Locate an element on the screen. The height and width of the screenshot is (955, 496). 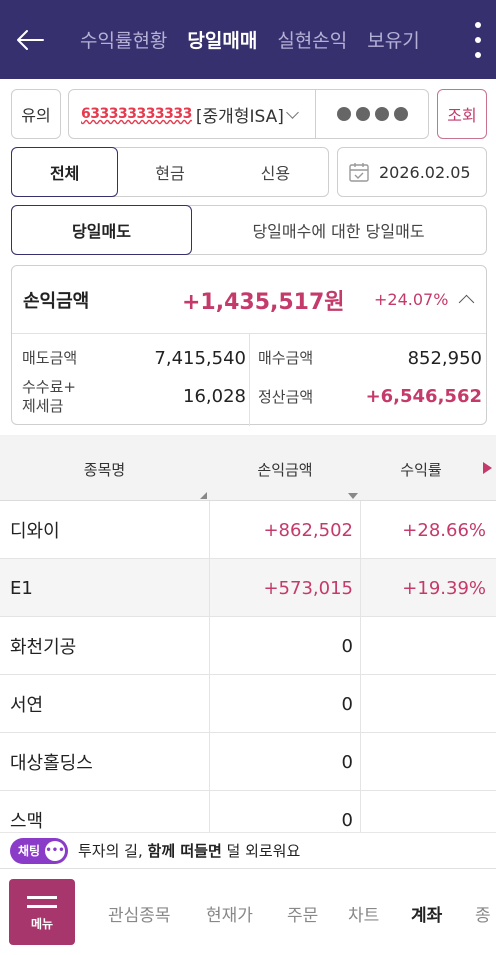
header-pl: 손익금액 is located at coordinates (285, 469).